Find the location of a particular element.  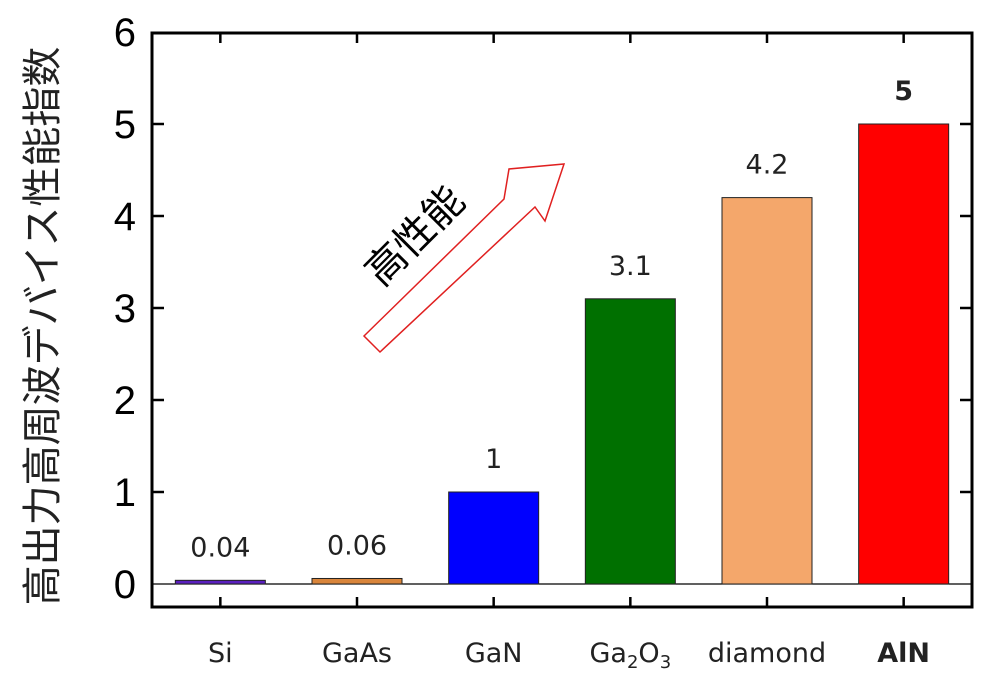

bar-gan is located at coordinates (494, 538).